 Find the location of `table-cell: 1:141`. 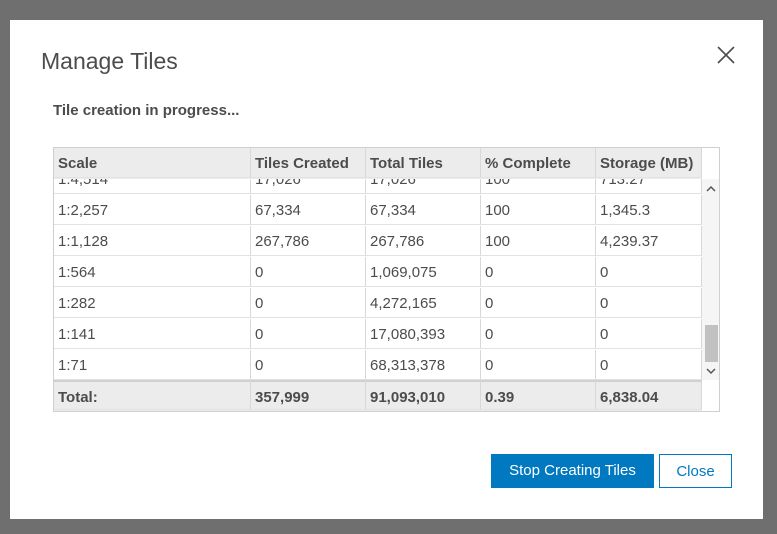

table-cell: 1:141 is located at coordinates (152, 334).